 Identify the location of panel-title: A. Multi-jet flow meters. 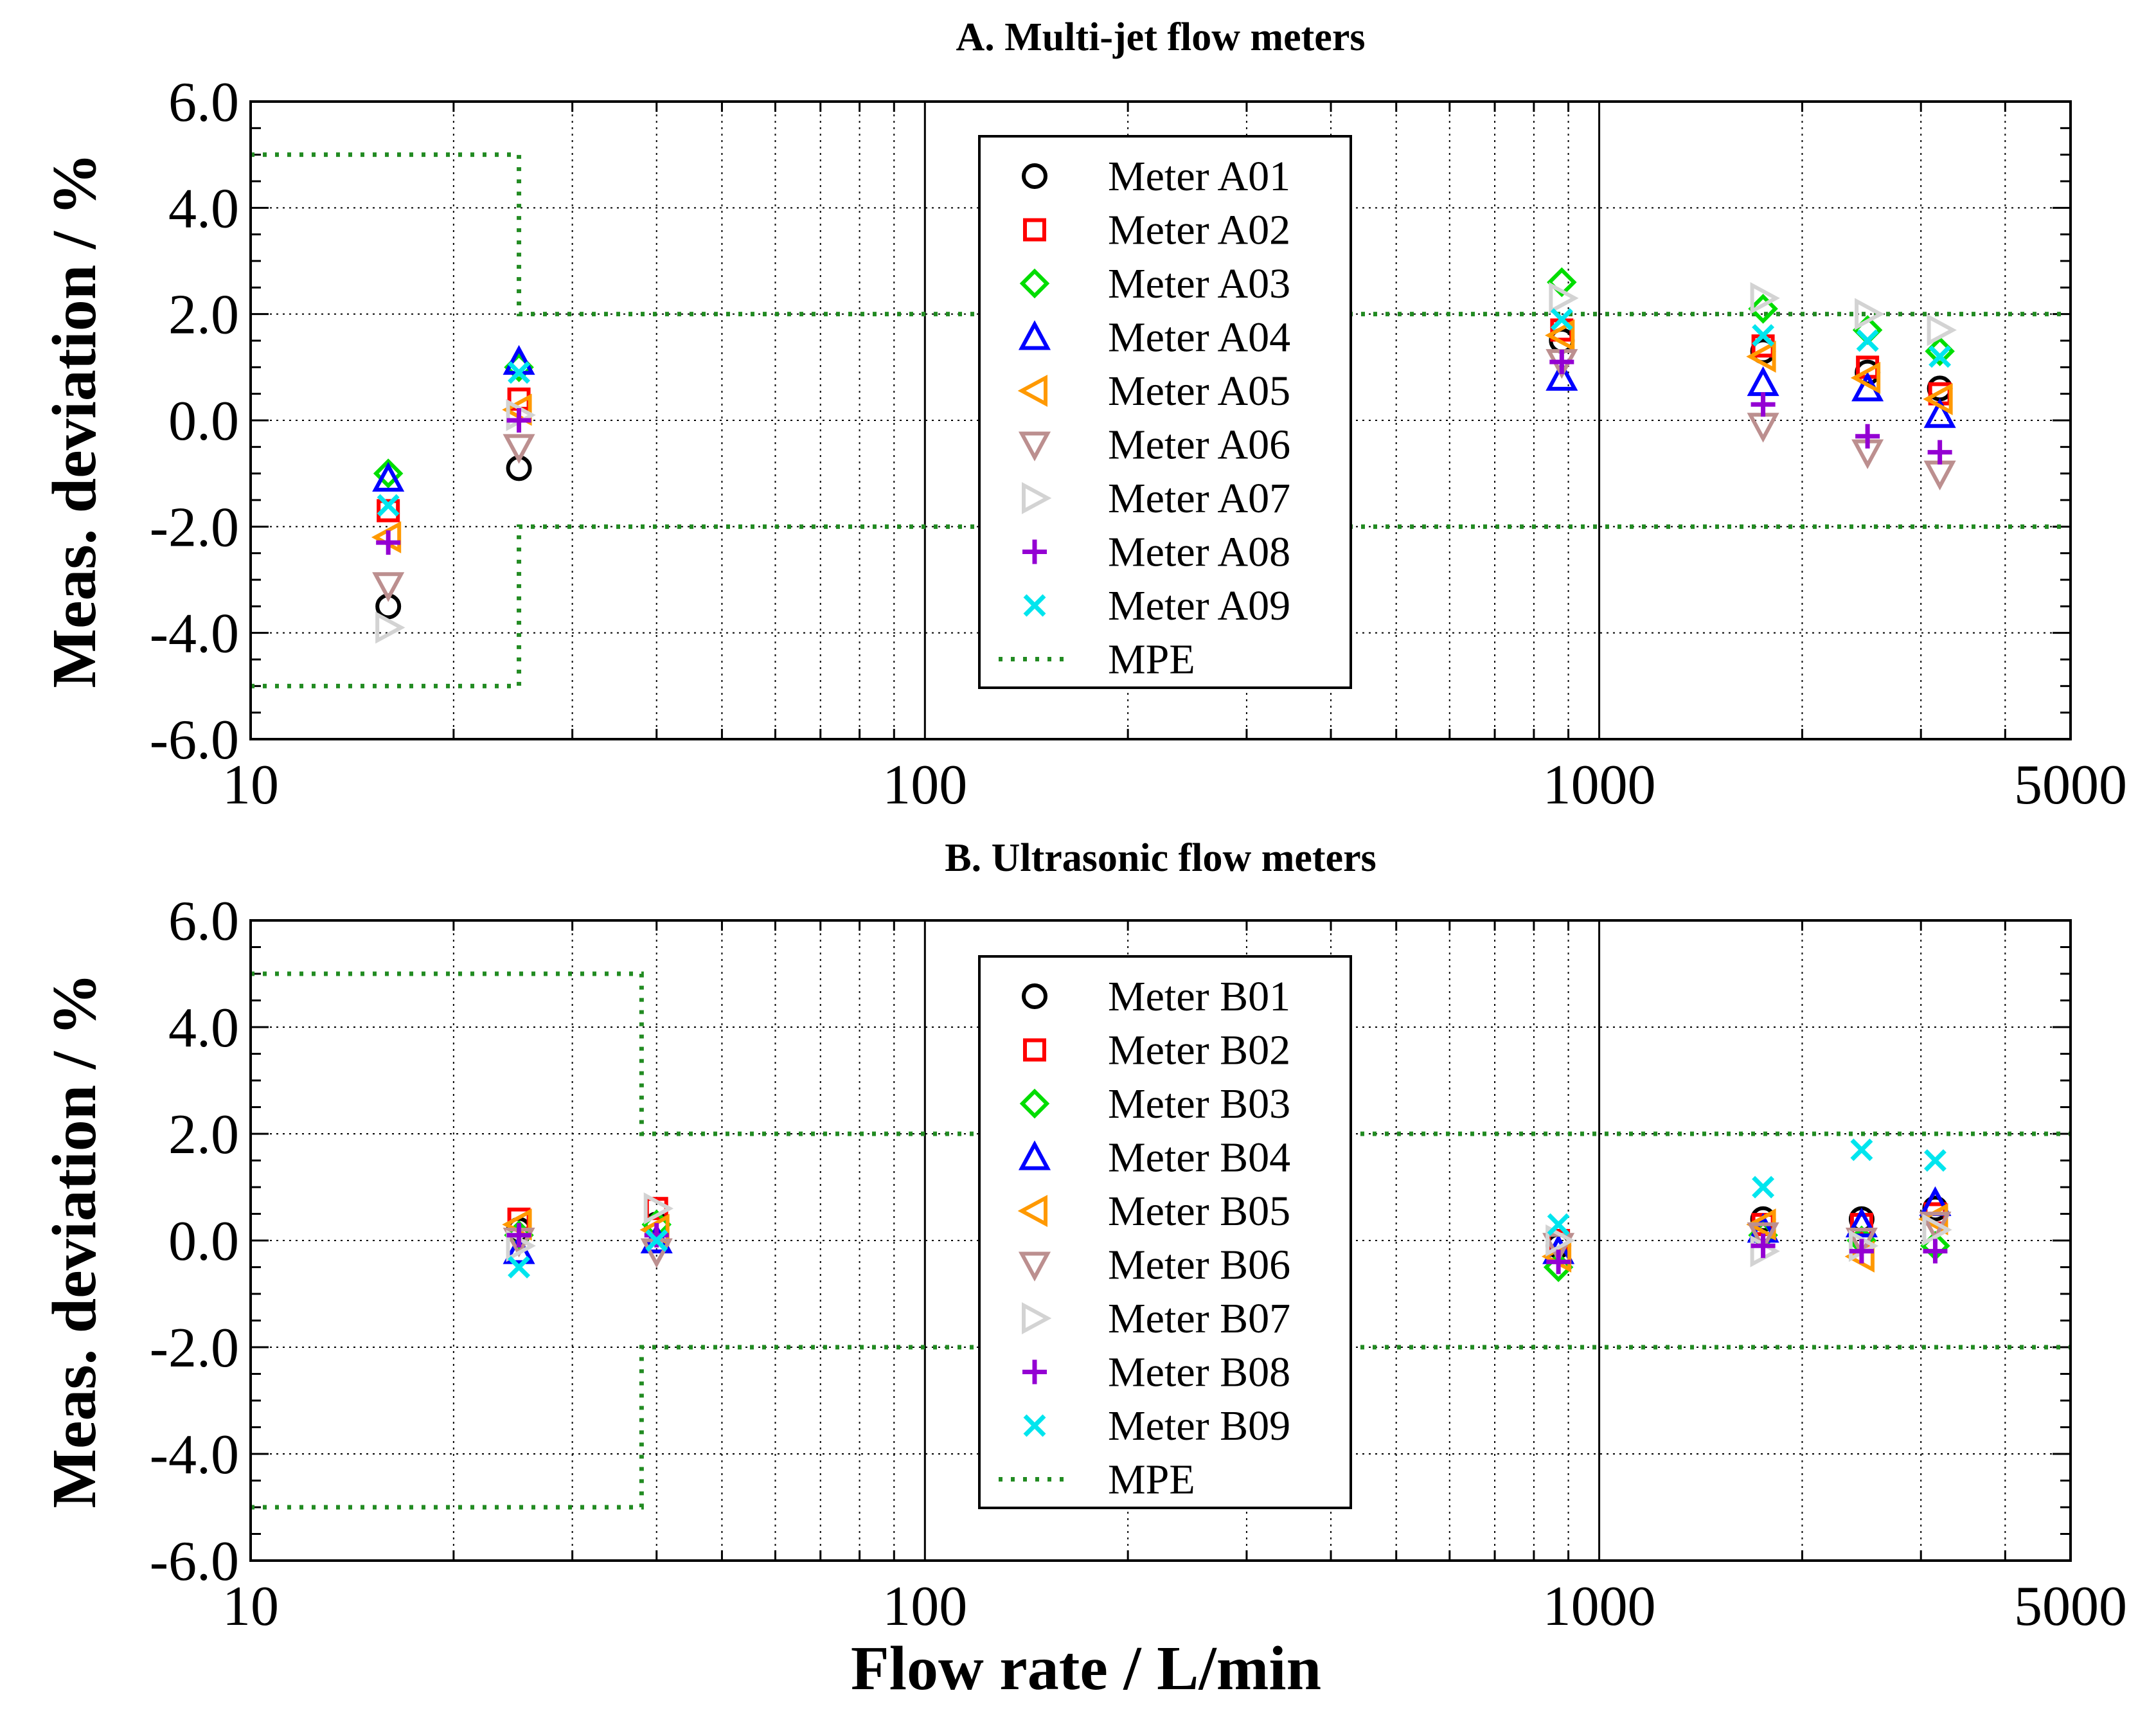
(1161, 37).